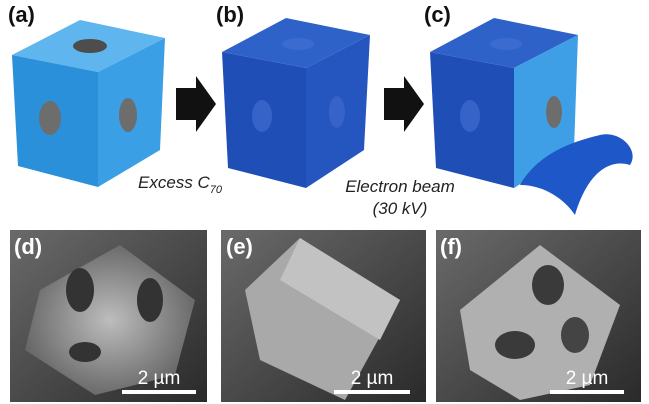 This screenshot has height=404, width=649. What do you see at coordinates (174, 182) in the screenshot?
I see `caption-text: Excess C` at bounding box center [174, 182].